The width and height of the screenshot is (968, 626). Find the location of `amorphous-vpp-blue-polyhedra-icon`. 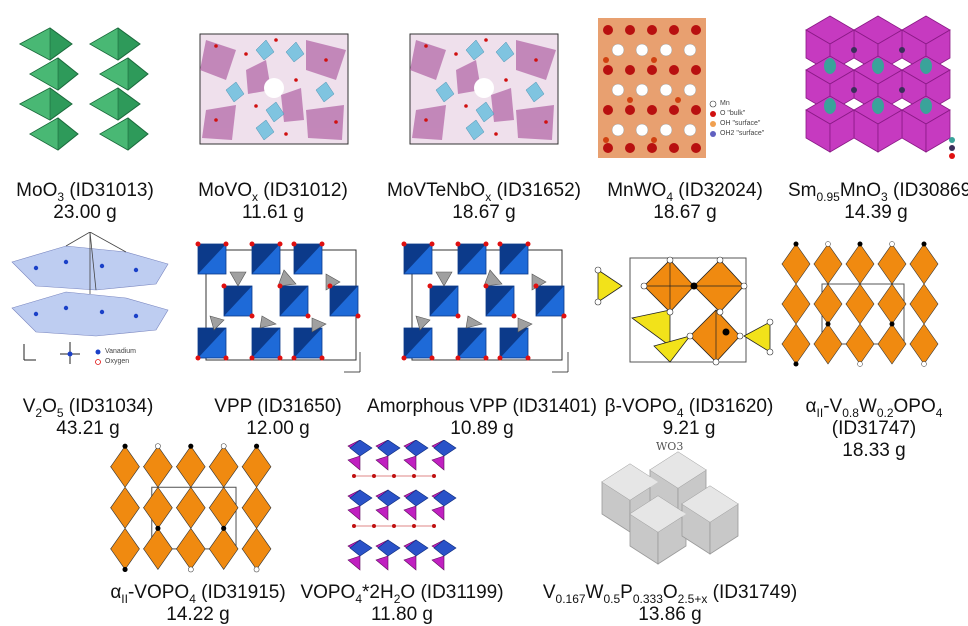

amorphous-vpp-blue-polyhedra-icon is located at coordinates (485, 307).